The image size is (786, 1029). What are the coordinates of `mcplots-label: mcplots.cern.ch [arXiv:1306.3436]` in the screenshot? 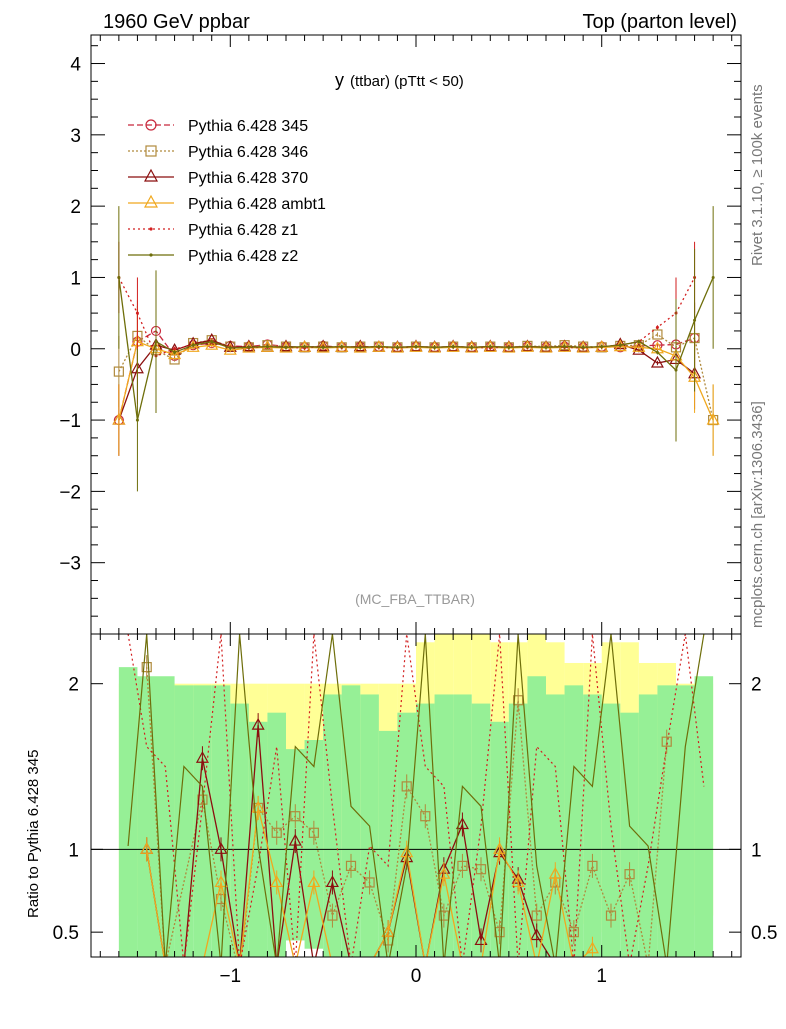 It's located at (757, 514).